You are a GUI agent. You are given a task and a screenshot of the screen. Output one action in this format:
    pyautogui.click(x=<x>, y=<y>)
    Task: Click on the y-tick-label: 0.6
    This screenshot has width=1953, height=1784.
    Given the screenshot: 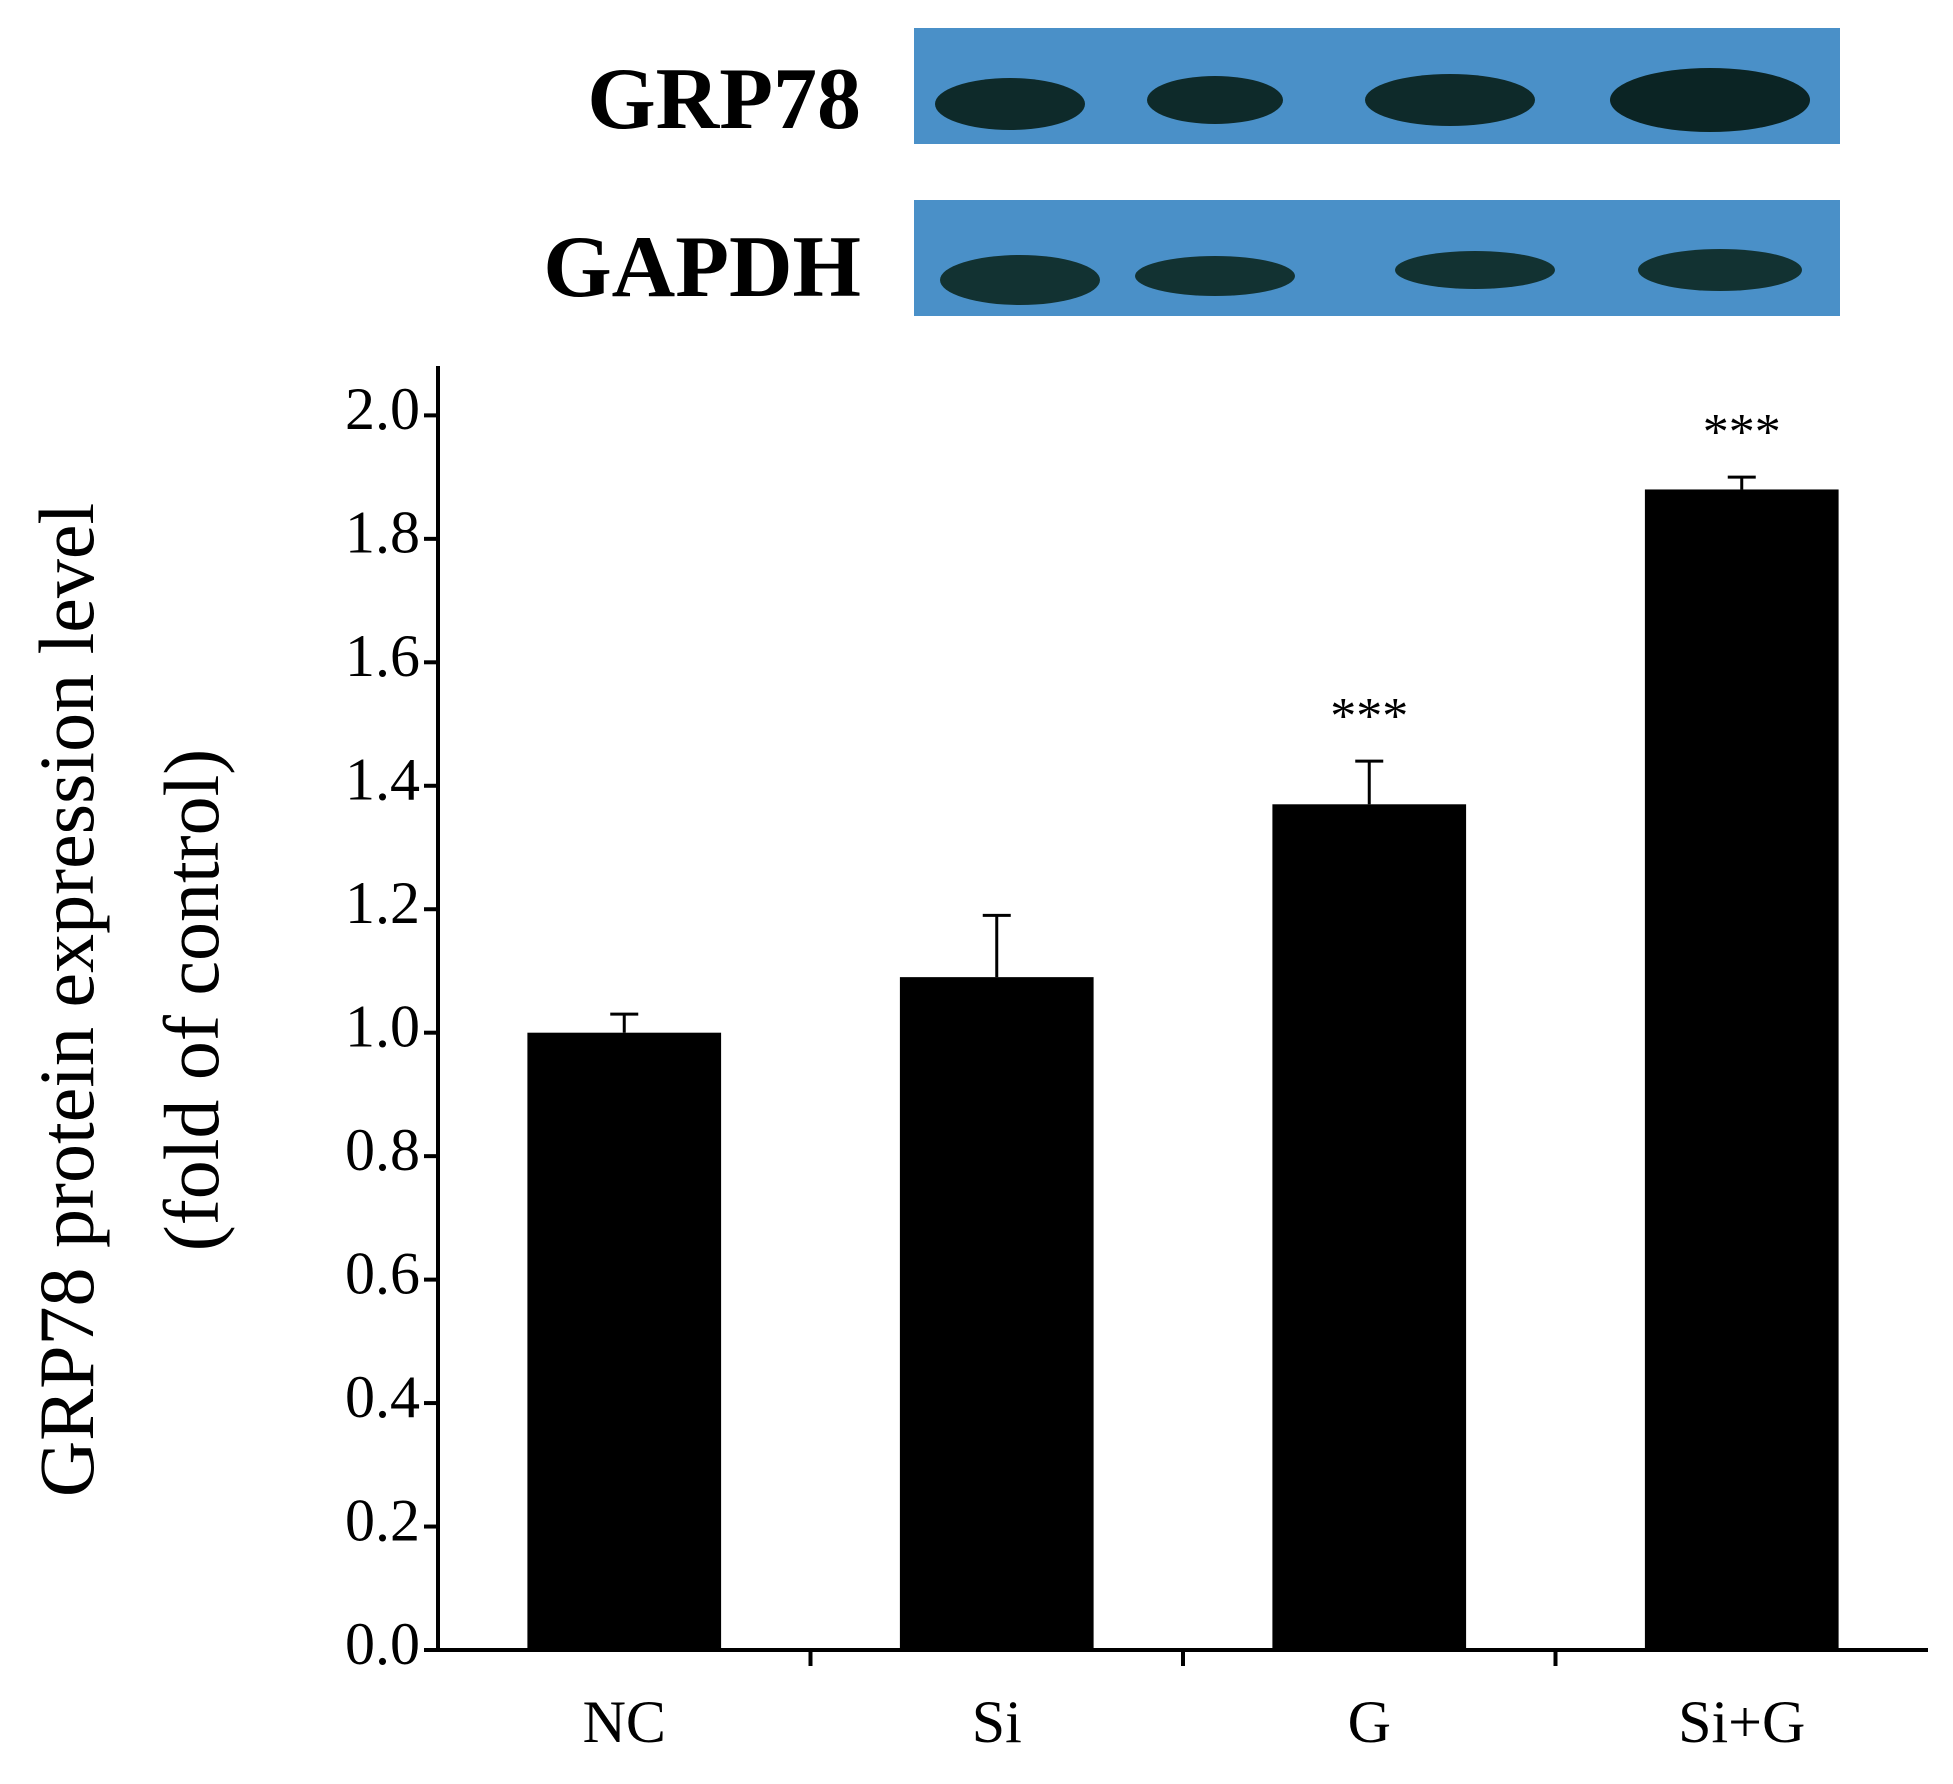 What is the action you would take?
    pyautogui.click(x=382, y=1273)
    